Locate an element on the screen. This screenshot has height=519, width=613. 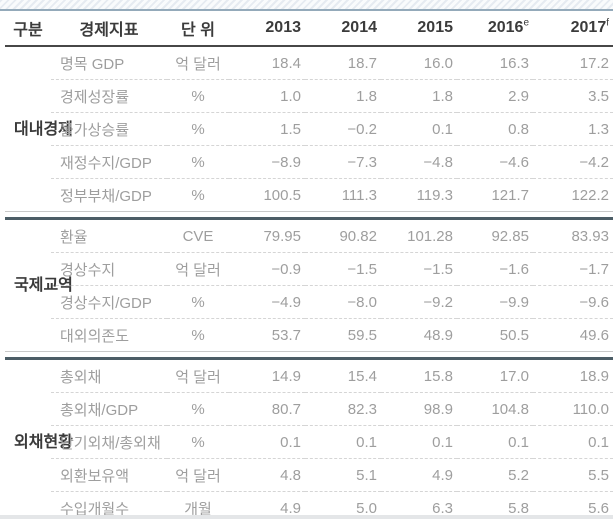
value-cell: 5.1 is located at coordinates (343, 475).